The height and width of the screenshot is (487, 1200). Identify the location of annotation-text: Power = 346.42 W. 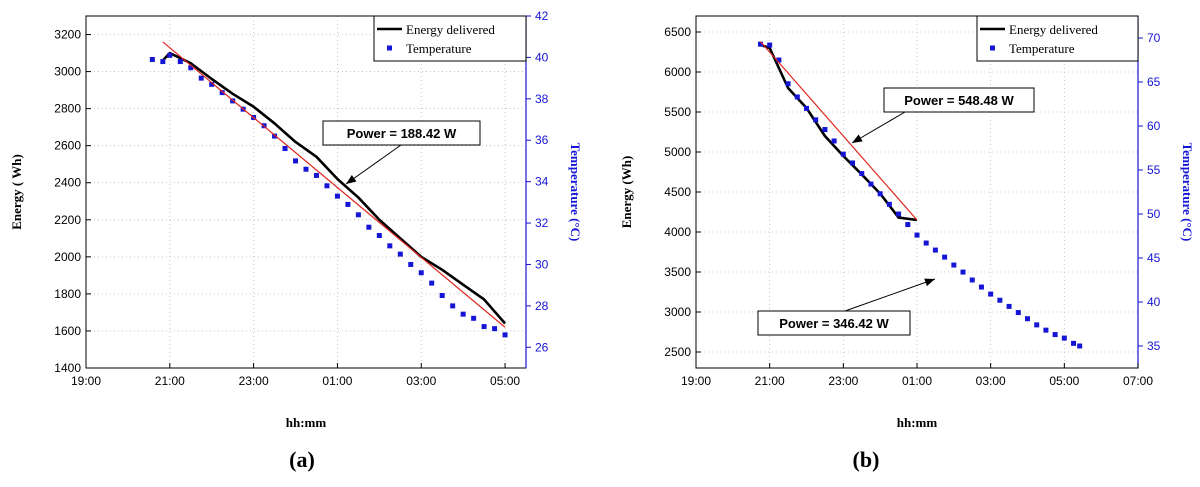
(834, 323).